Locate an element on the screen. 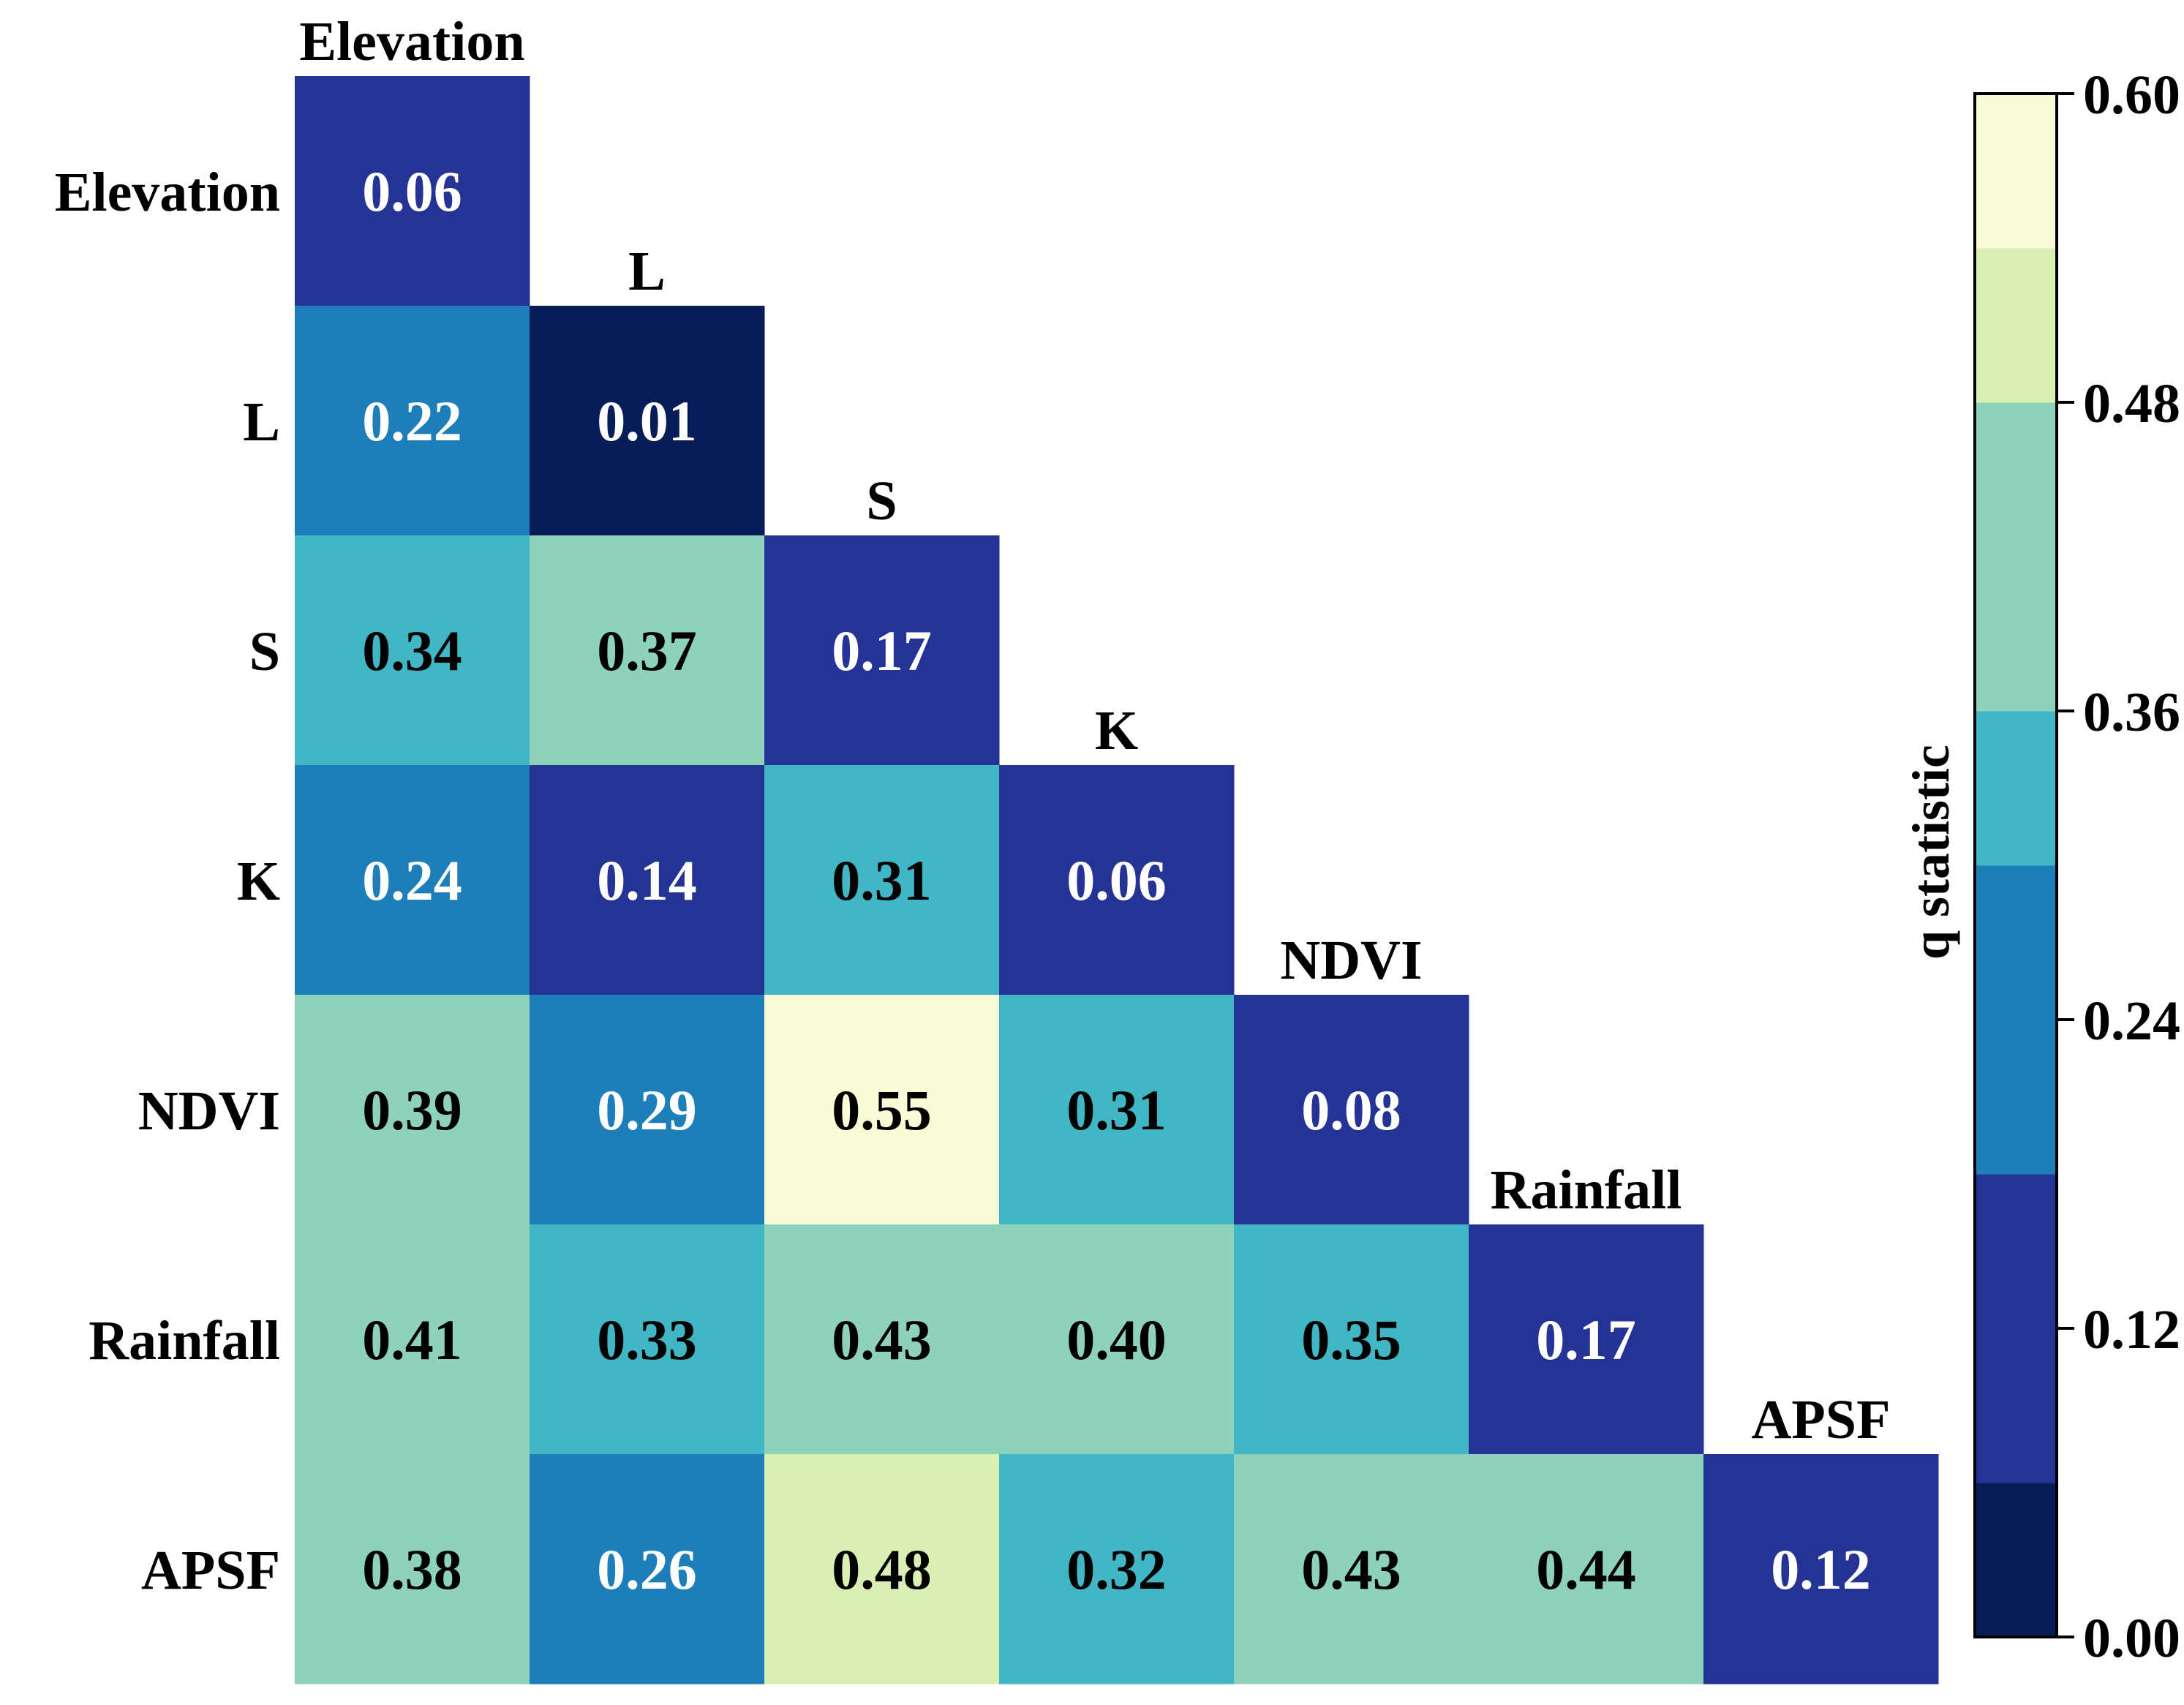 This screenshot has width=2184, height=1705. cell-ndvi-elevation is located at coordinates (412, 1110).